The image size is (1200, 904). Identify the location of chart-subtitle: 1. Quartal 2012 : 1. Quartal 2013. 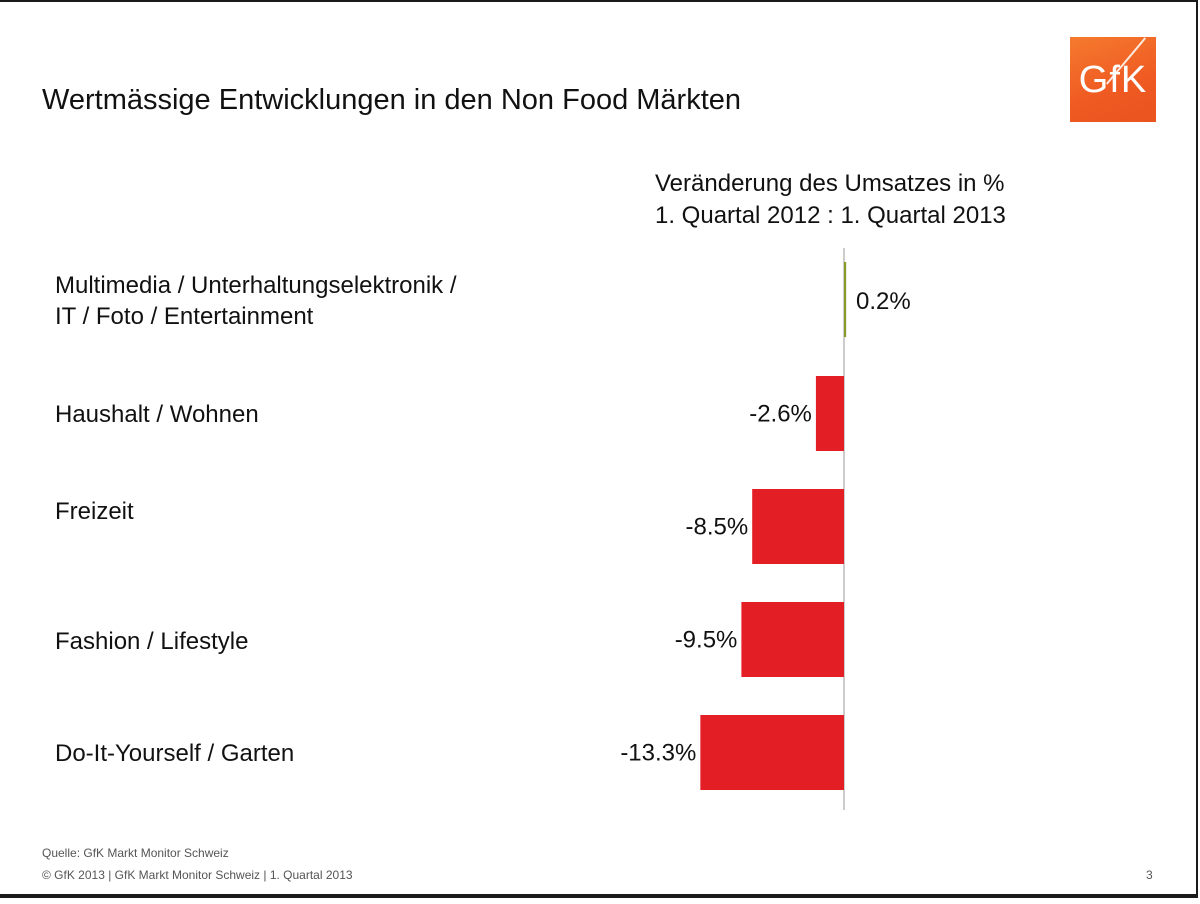
(830, 215).